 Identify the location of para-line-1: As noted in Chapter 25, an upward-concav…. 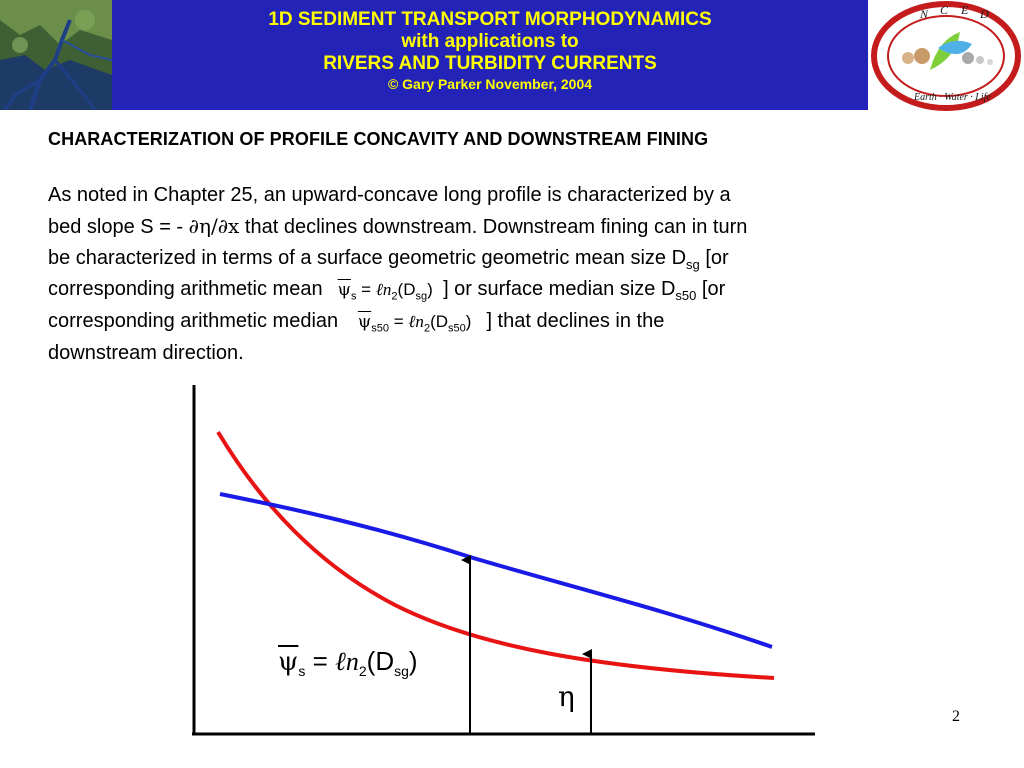
(389, 195).